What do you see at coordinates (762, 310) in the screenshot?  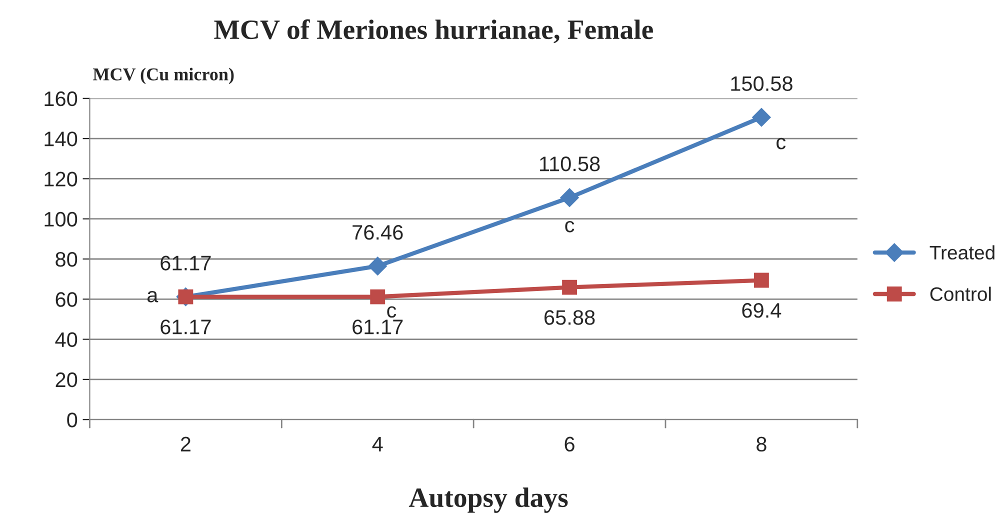 I see `data-label: 69.4` at bounding box center [762, 310].